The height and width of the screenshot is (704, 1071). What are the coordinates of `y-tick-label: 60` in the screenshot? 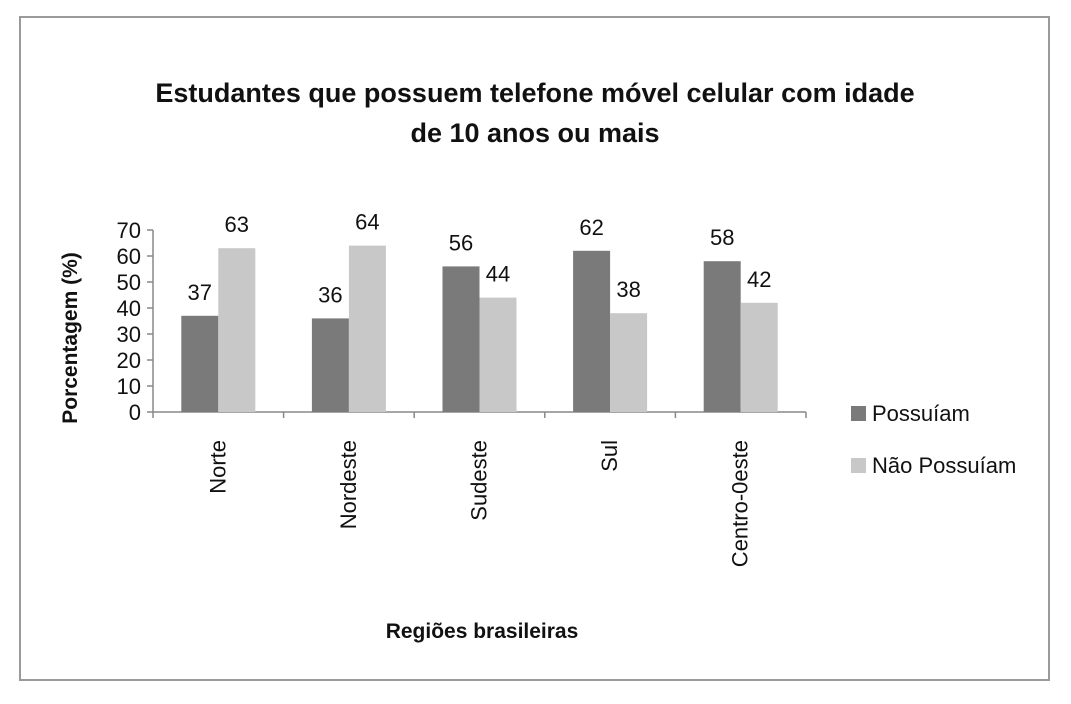 It's located at (129, 256).